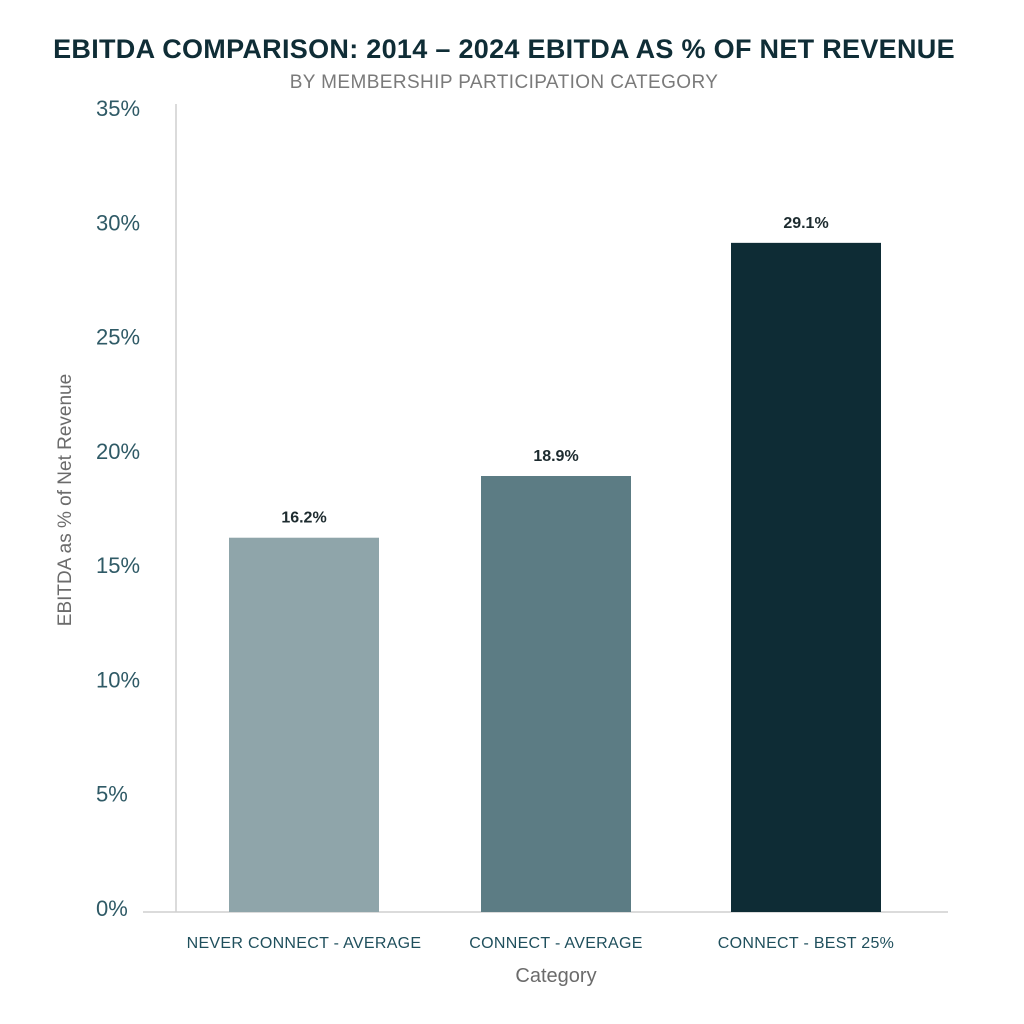  Describe the element at coordinates (118, 508) in the screenshot. I see `y-axis-ticks: 0% 5% 10% 15% 20% 25% 30% 35%` at that location.